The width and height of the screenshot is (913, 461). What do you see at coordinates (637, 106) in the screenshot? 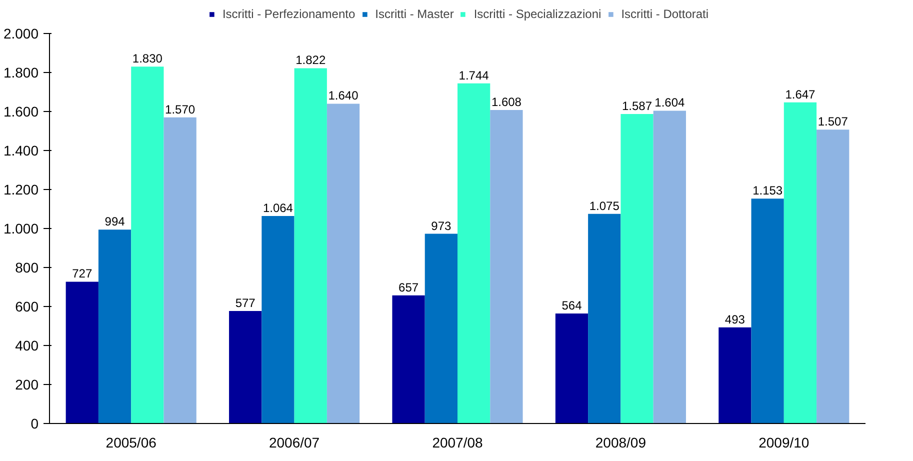
I see `data-label: 1.587` at bounding box center [637, 106].